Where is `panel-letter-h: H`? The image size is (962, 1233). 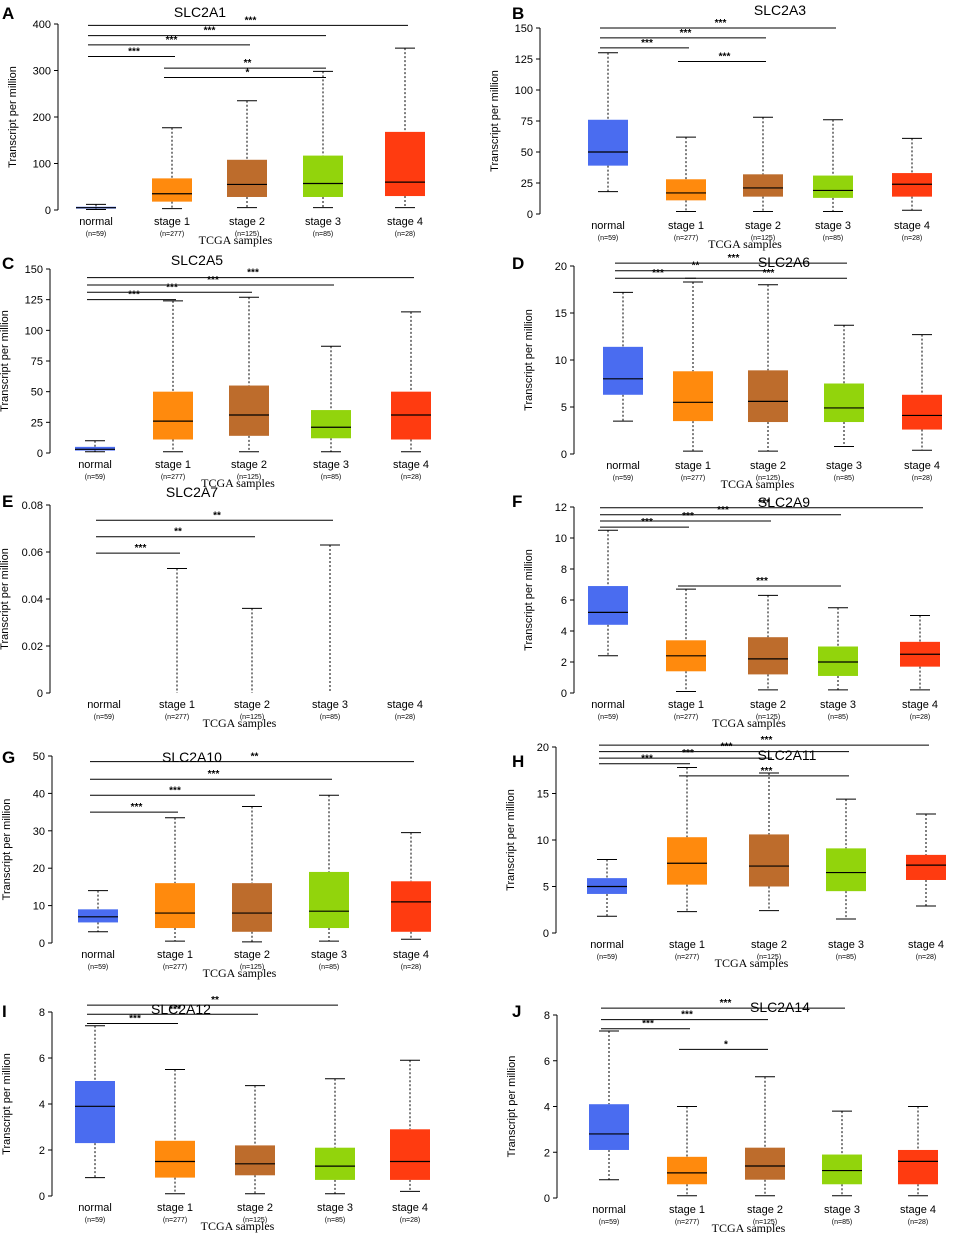
panel-letter-h: H is located at coordinates (518, 761).